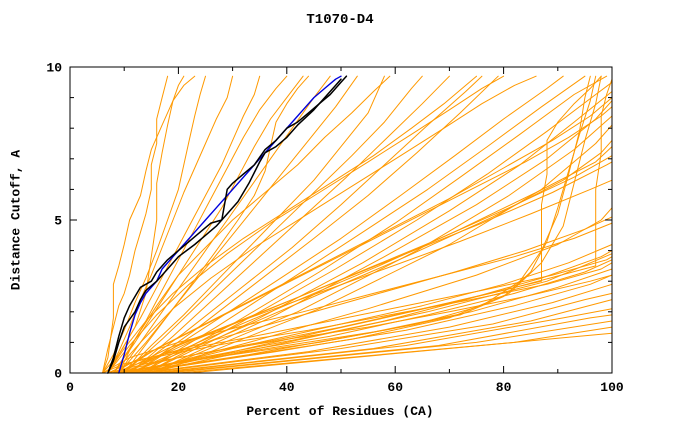 The image size is (680, 440). What do you see at coordinates (504, 387) in the screenshot?
I see `svg-text: 80` at bounding box center [504, 387].